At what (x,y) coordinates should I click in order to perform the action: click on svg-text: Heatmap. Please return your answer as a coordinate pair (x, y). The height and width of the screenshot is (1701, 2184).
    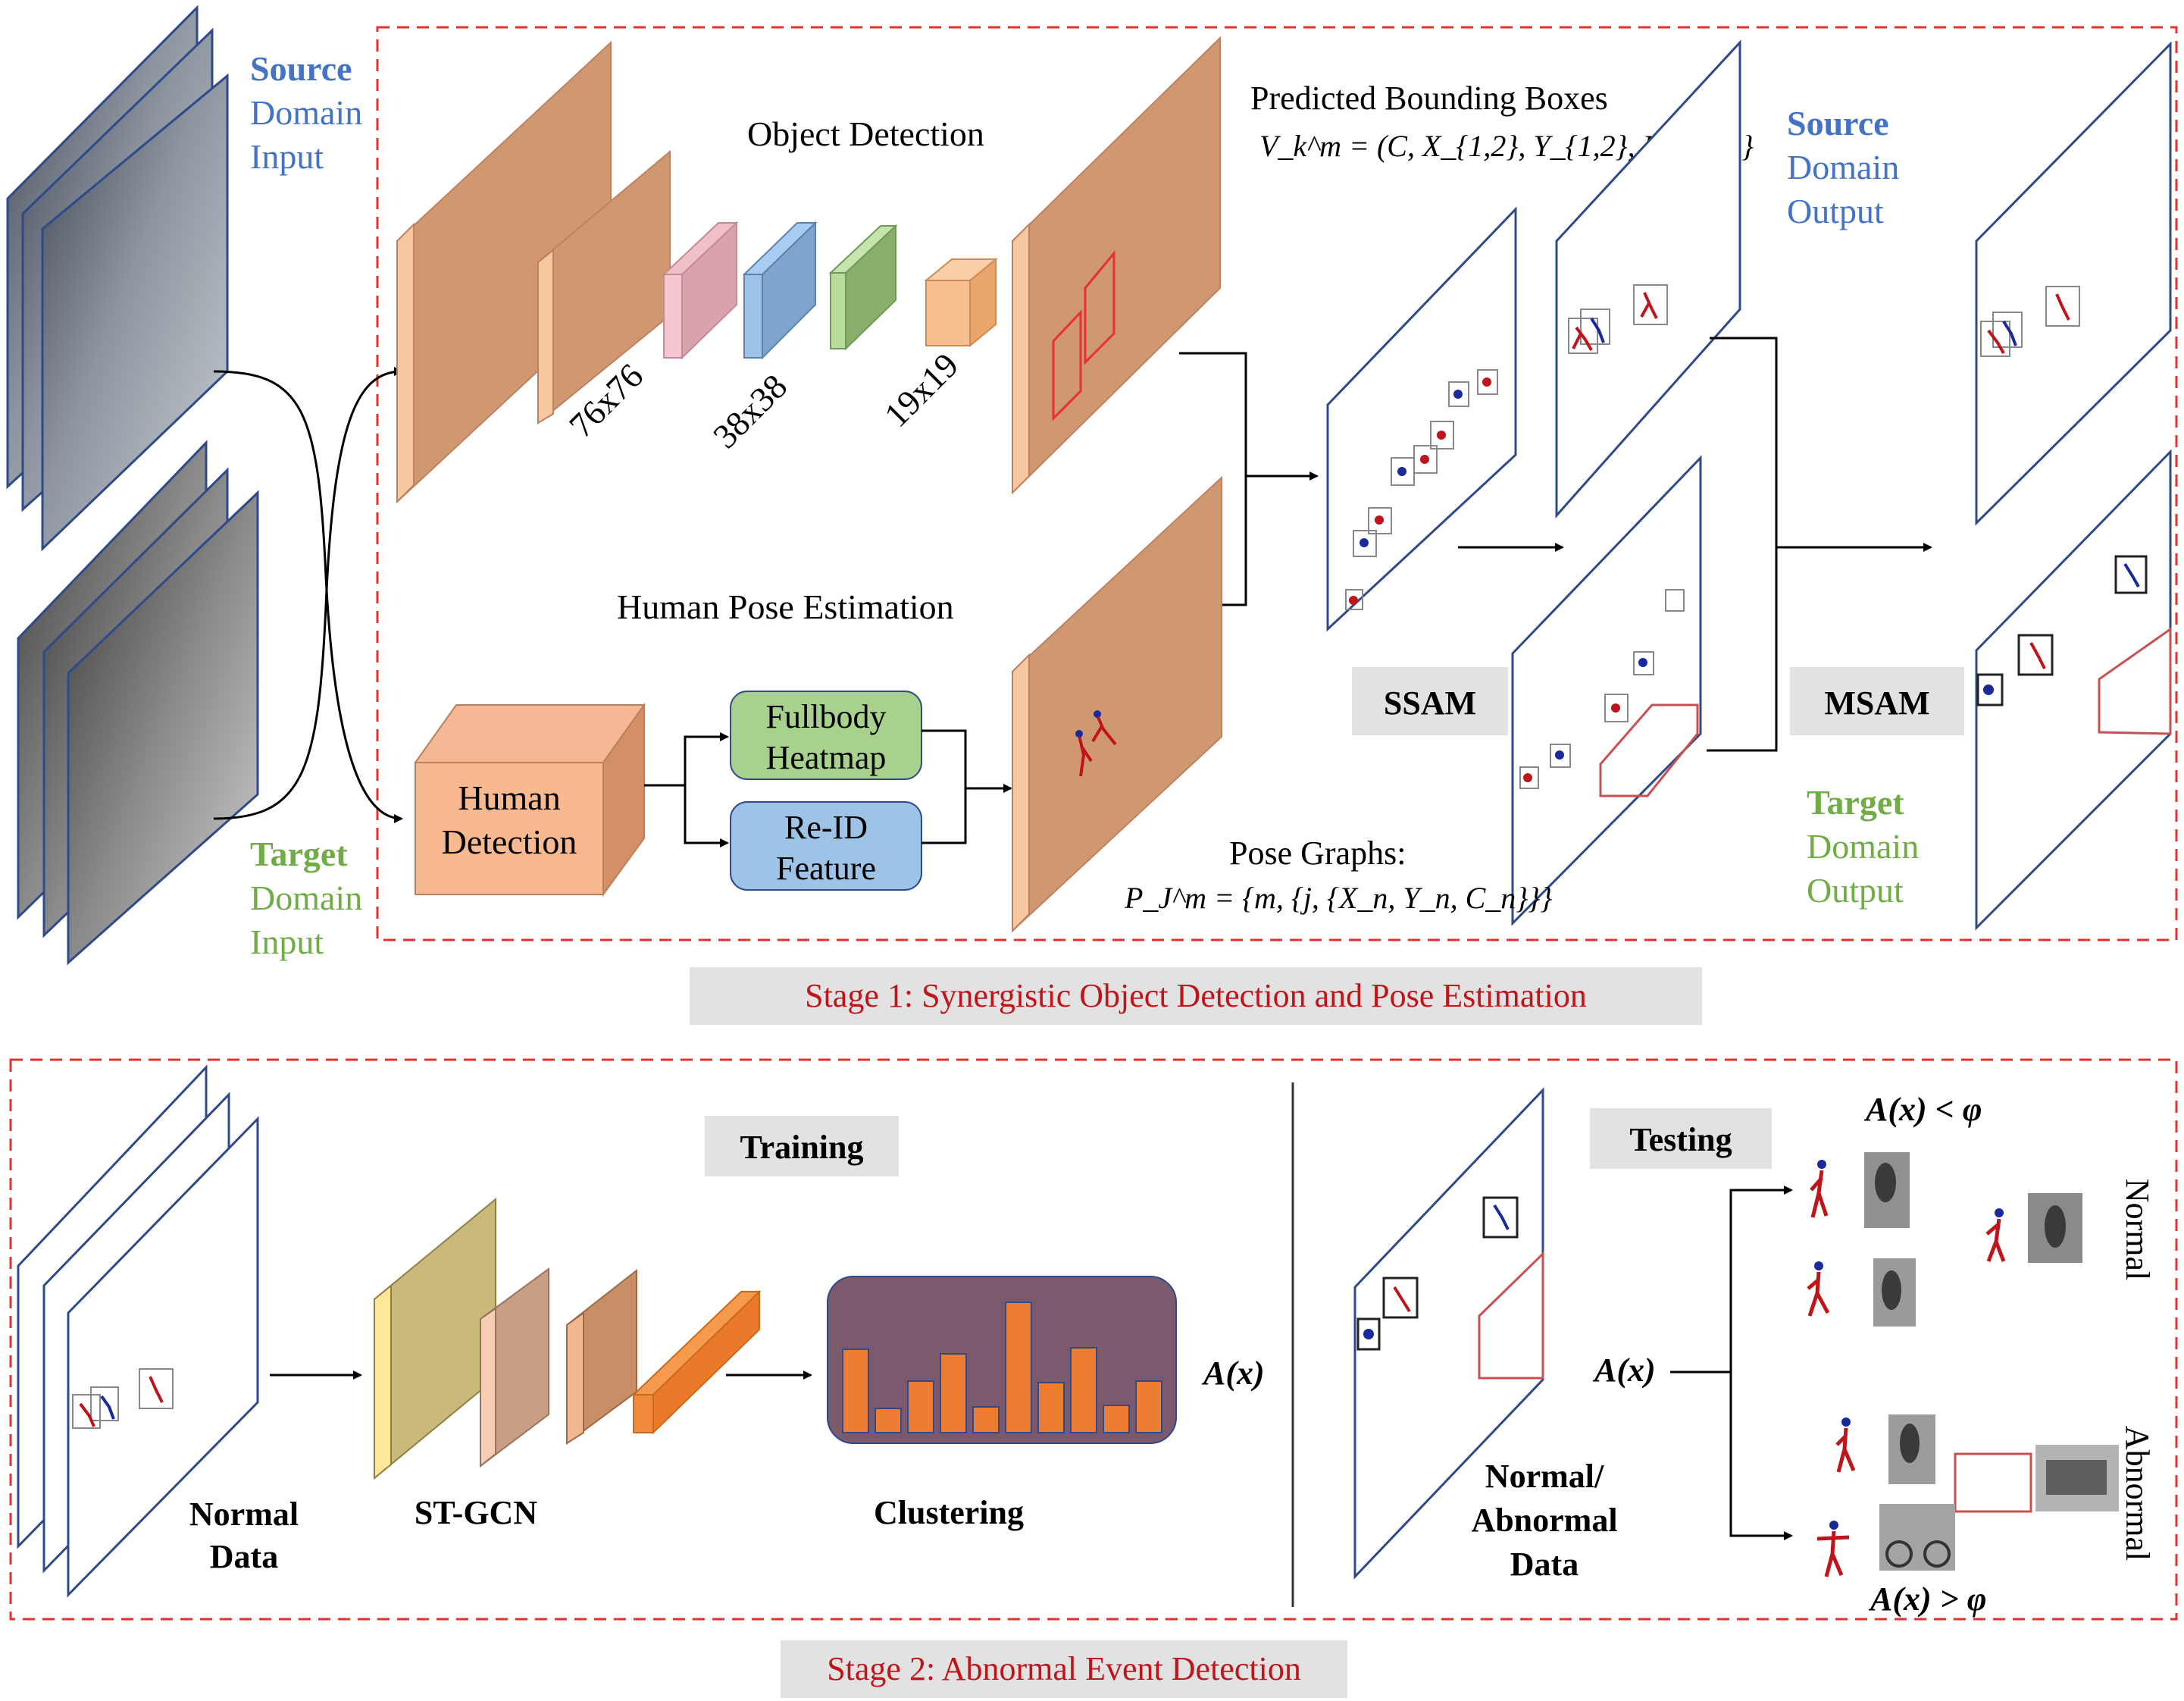
    Looking at the image, I should click on (826, 757).